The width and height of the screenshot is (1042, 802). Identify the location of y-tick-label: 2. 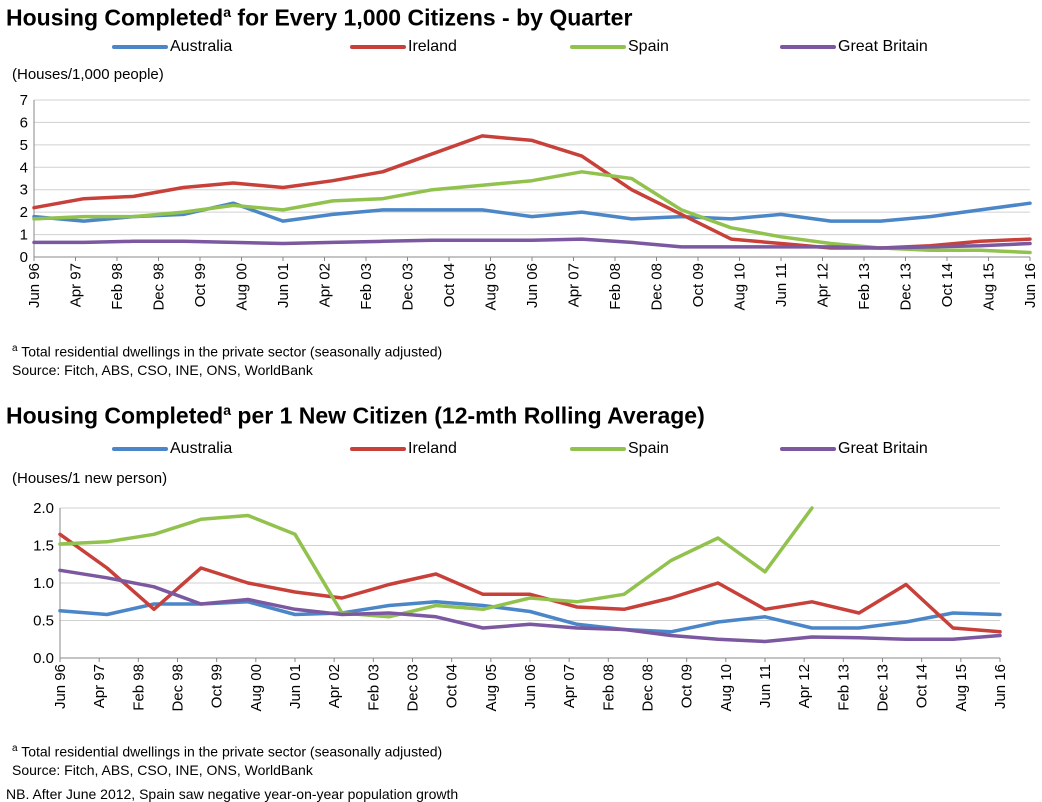
(24, 212).